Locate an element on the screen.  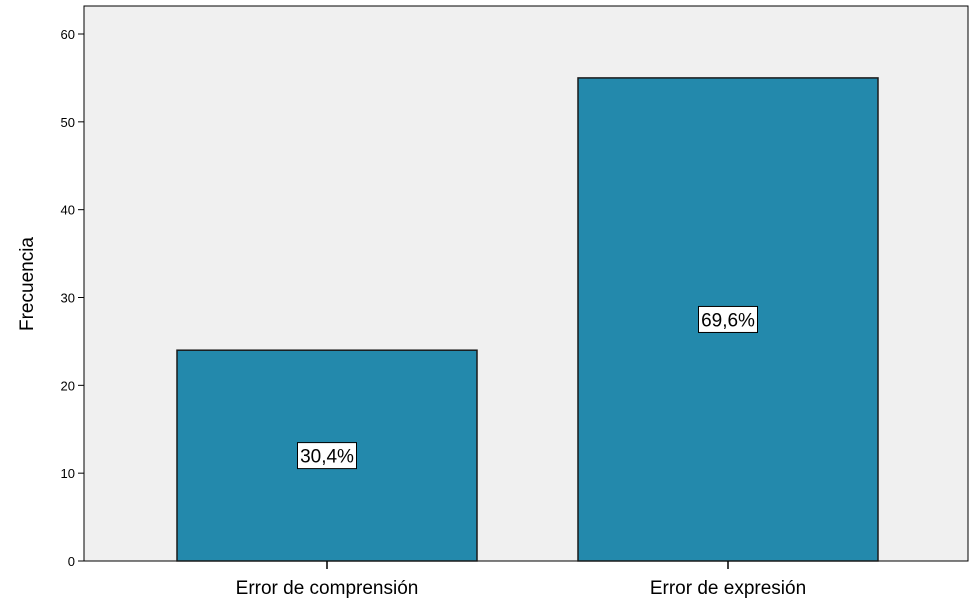
y-tick-label: 60 is located at coordinates (68, 34).